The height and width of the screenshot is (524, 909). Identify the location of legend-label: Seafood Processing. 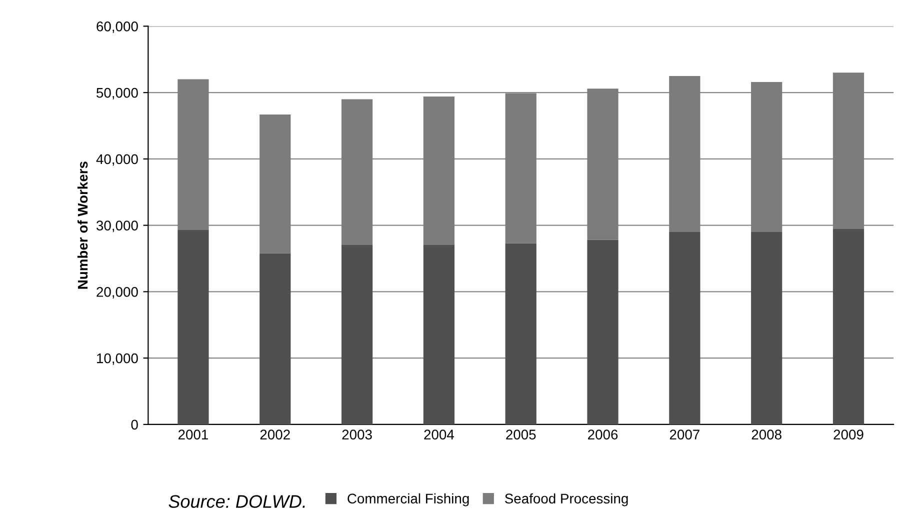
(566, 499).